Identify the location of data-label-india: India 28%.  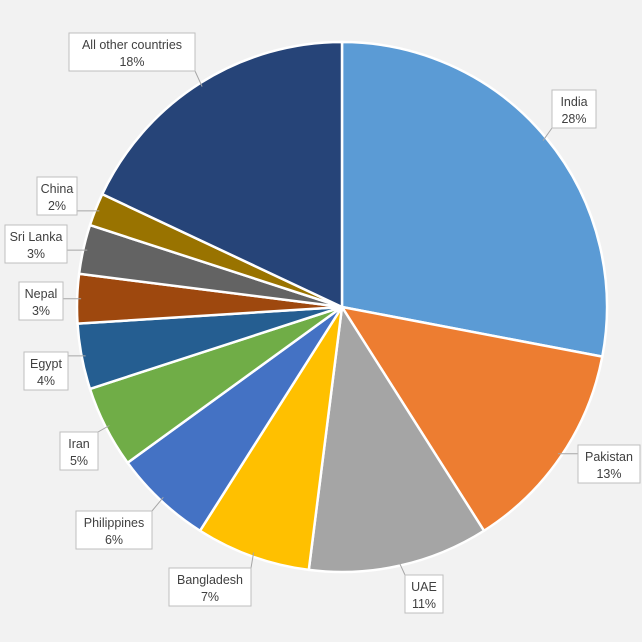
(574, 109).